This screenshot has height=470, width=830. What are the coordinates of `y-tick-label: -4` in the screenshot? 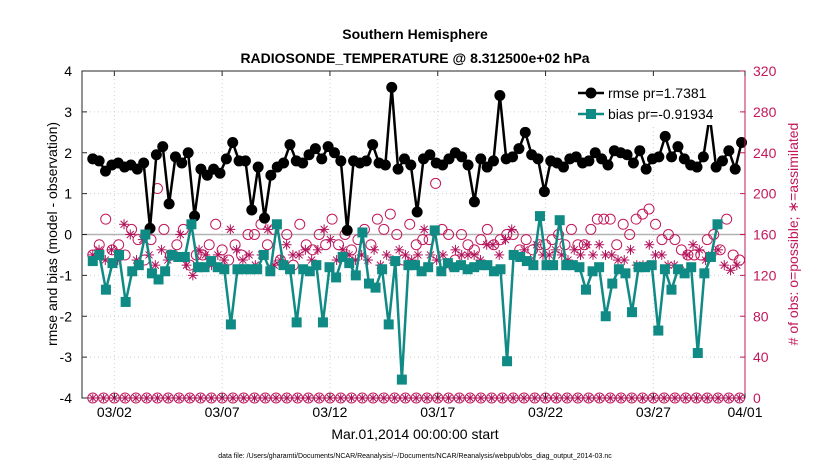 It's located at (66, 398).